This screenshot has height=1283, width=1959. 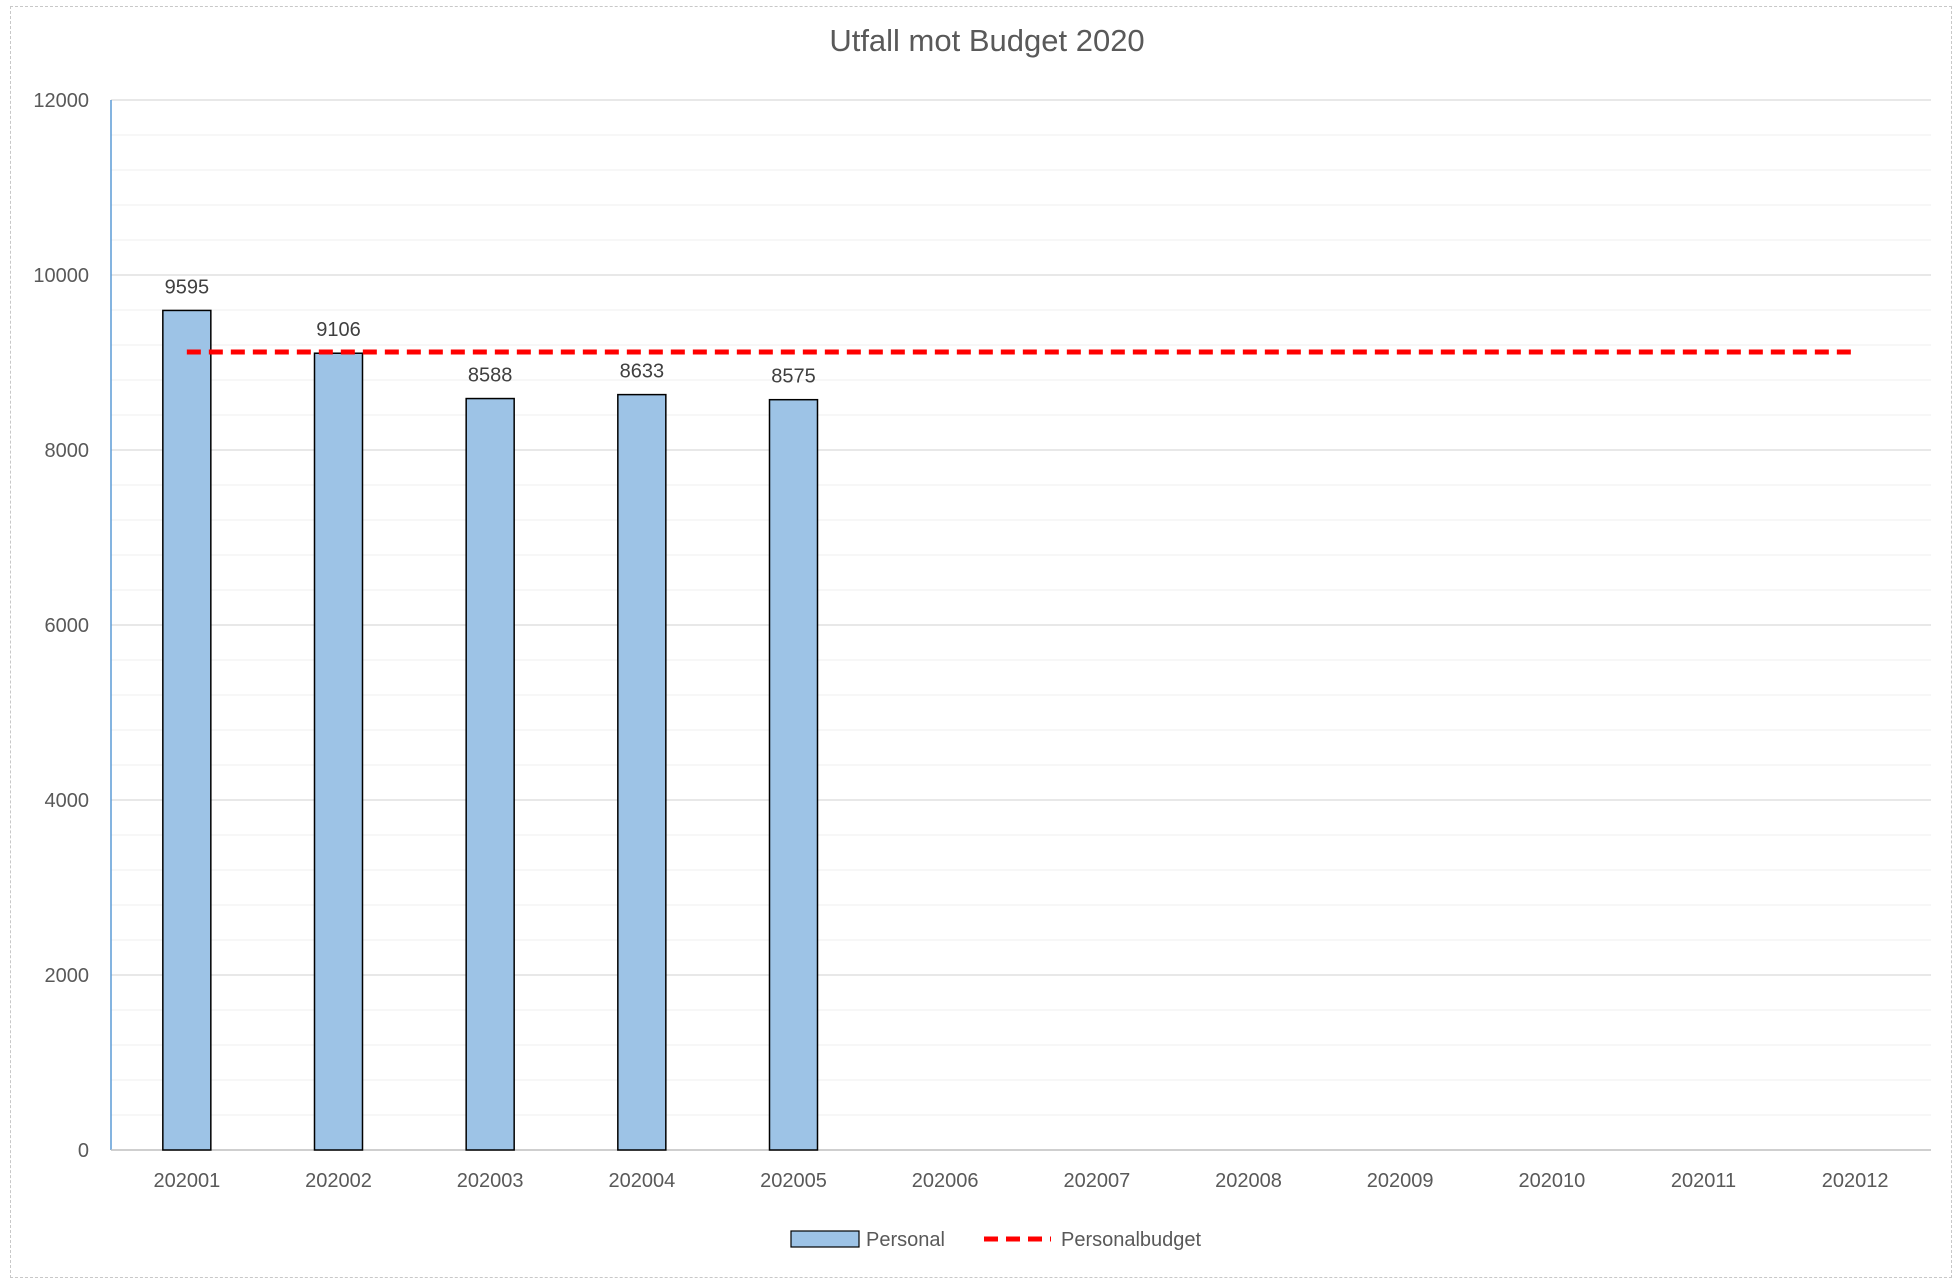 I want to click on x-tick-label: 202011, so click(x=1703, y=1181).